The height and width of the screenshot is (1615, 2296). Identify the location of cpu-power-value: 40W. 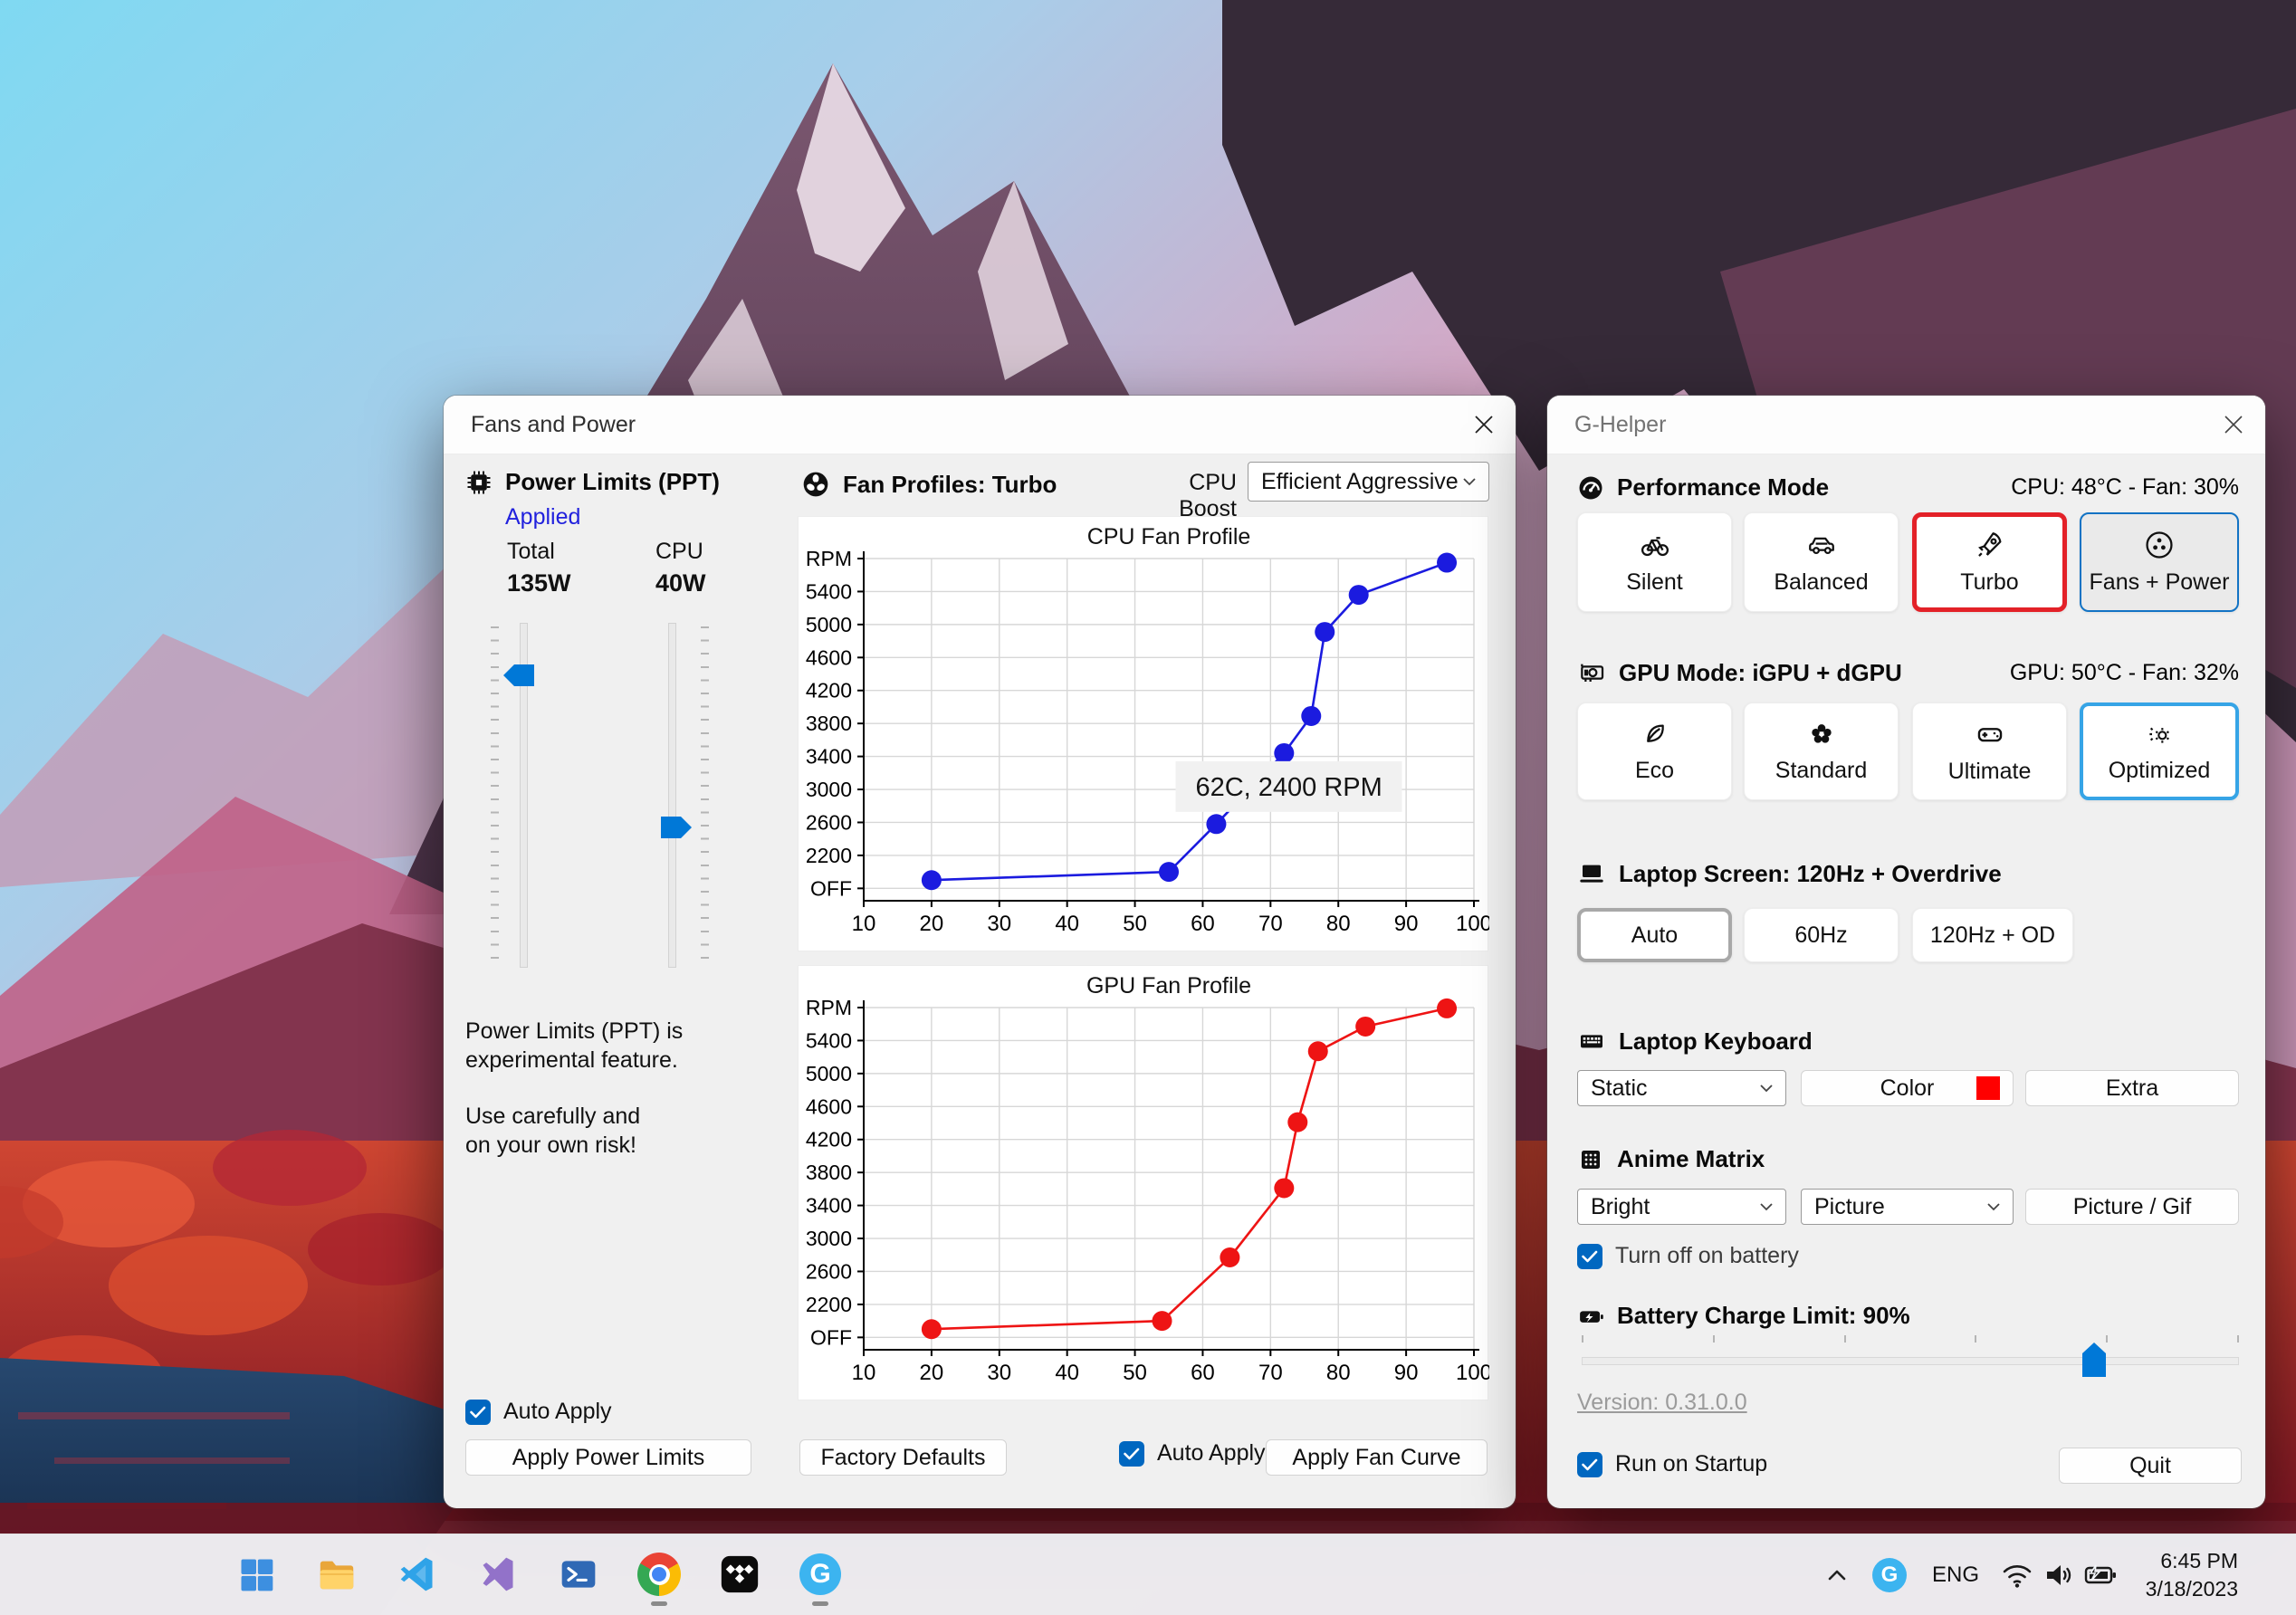
(681, 583).